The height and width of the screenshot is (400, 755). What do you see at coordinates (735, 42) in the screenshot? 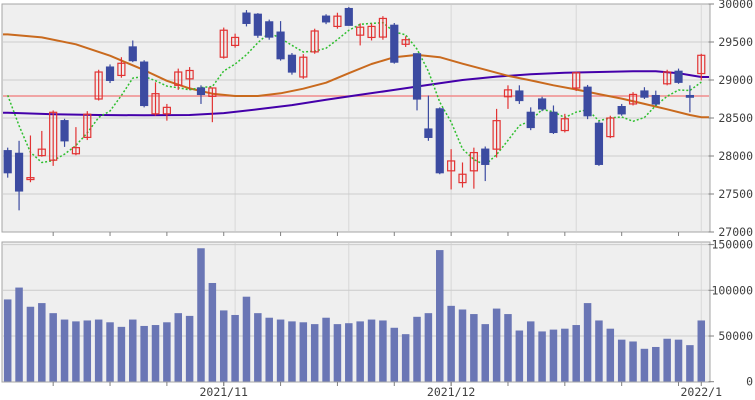
I see `price-axis-label: 29500` at bounding box center [735, 42].